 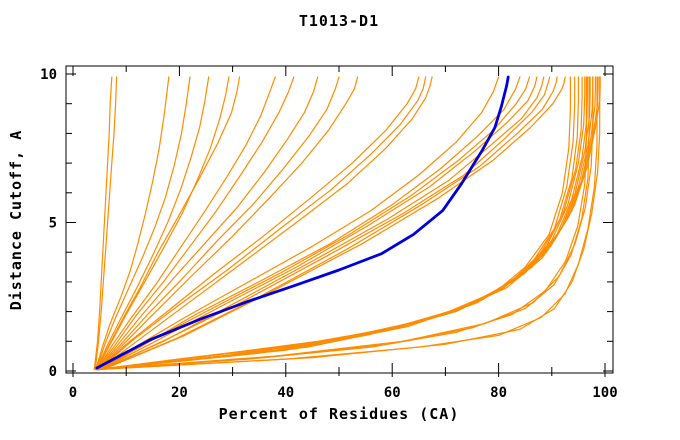 I want to click on x-tick-label: 20, so click(x=179, y=393).